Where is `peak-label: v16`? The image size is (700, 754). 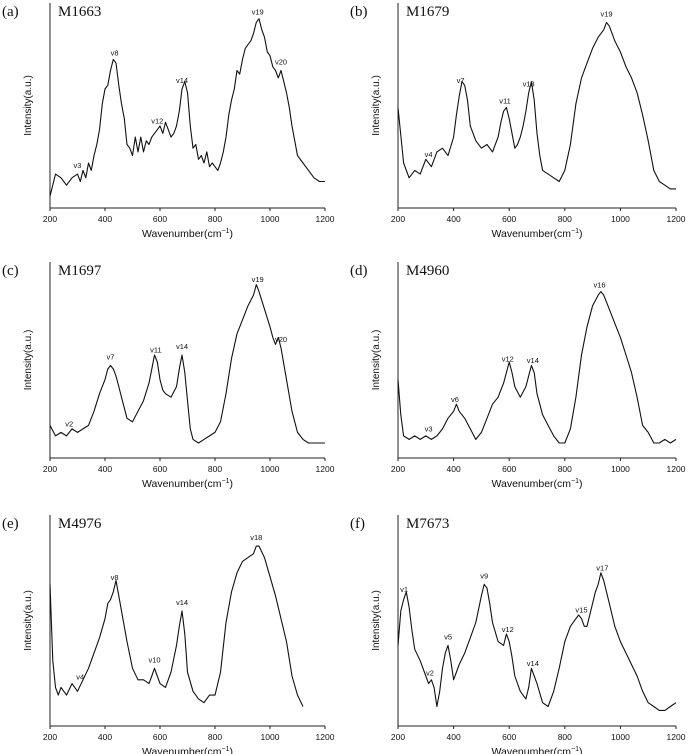 peak-label: v16 is located at coordinates (600, 284).